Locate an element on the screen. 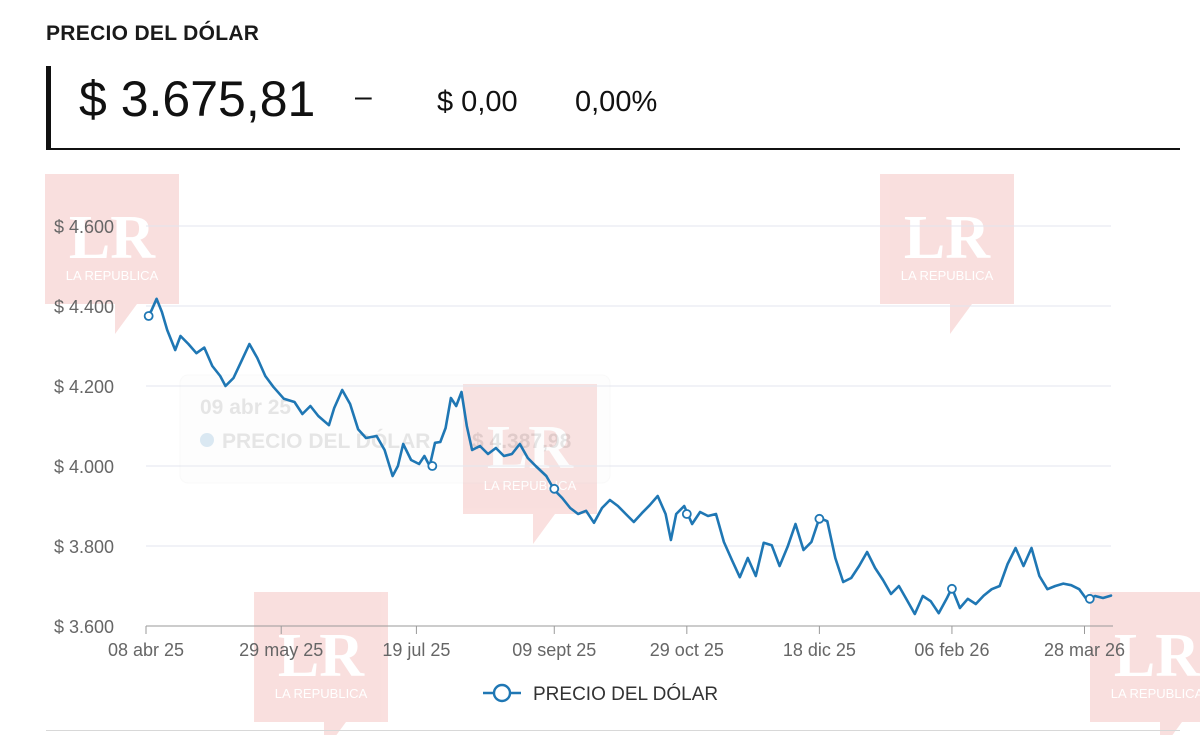  tooltip-date: 09 abr 25 is located at coordinates (245, 407).